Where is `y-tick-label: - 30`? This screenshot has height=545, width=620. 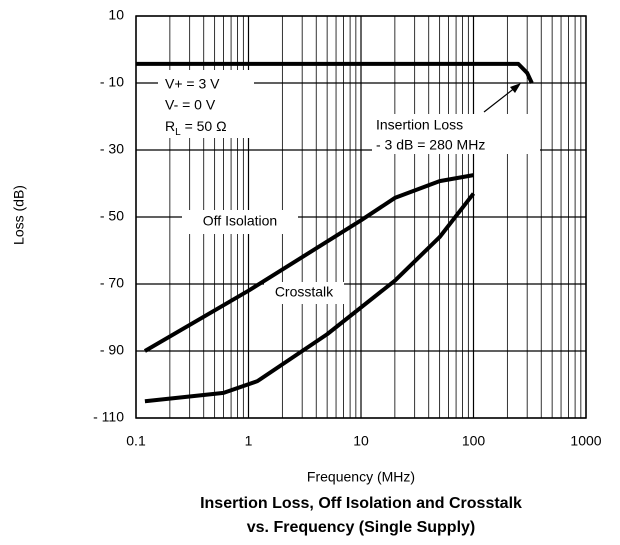
y-tick-label: - 30 is located at coordinates (112, 149).